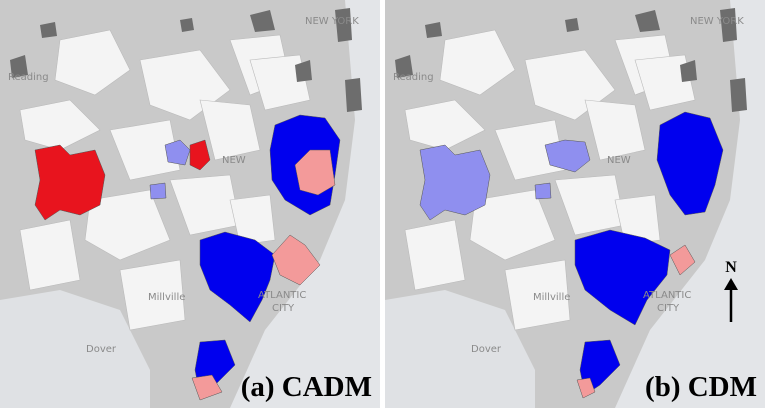 This screenshot has height=408, width=765. I want to click on panel-label: (a) CADM, so click(306, 387).